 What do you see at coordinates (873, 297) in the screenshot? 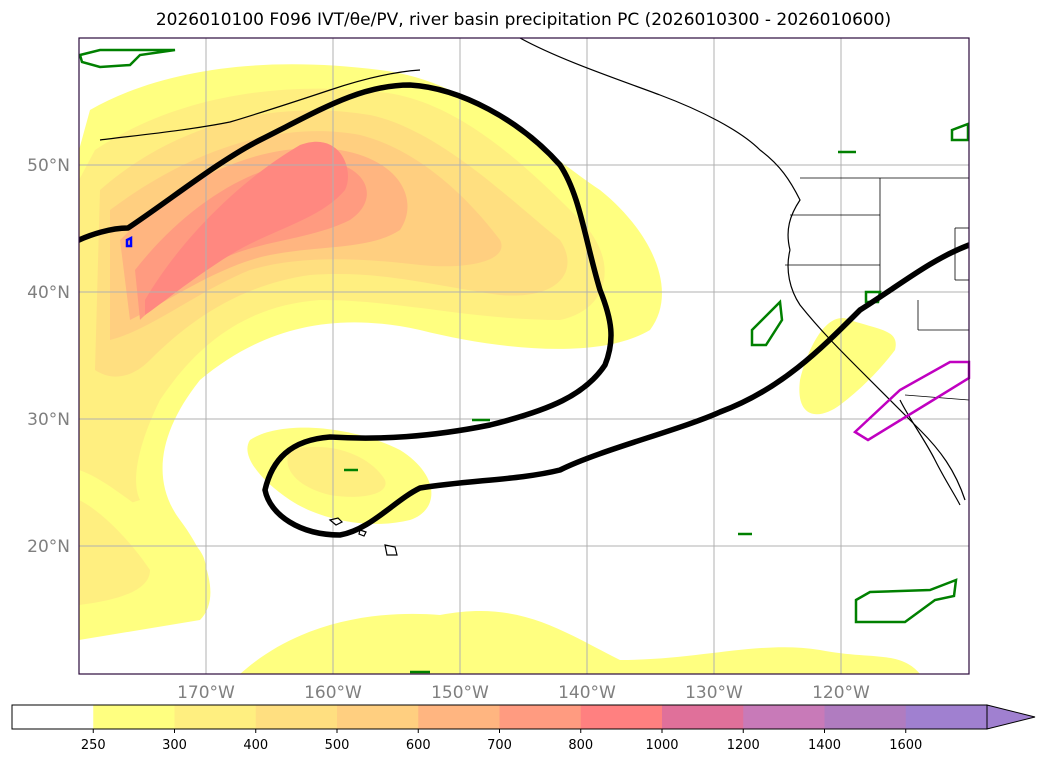
I see `green-region-nevada` at bounding box center [873, 297].